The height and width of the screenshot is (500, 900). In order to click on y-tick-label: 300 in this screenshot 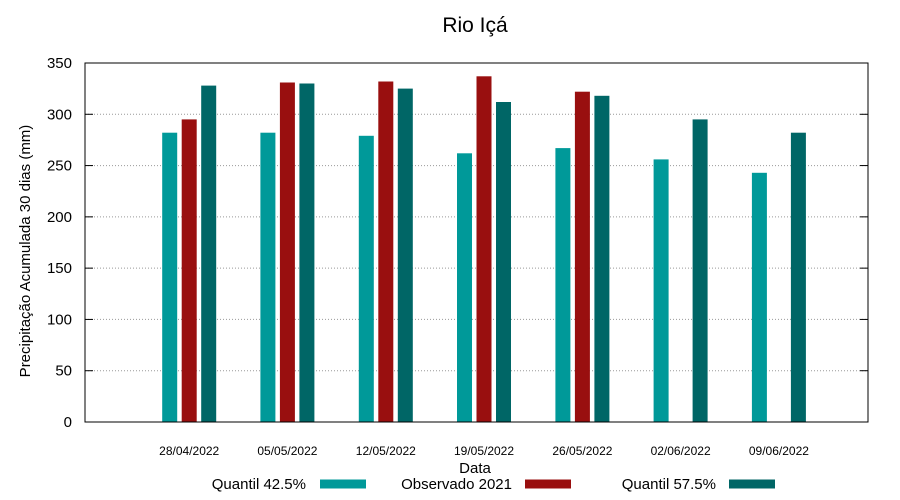, I will do `click(59, 114)`.